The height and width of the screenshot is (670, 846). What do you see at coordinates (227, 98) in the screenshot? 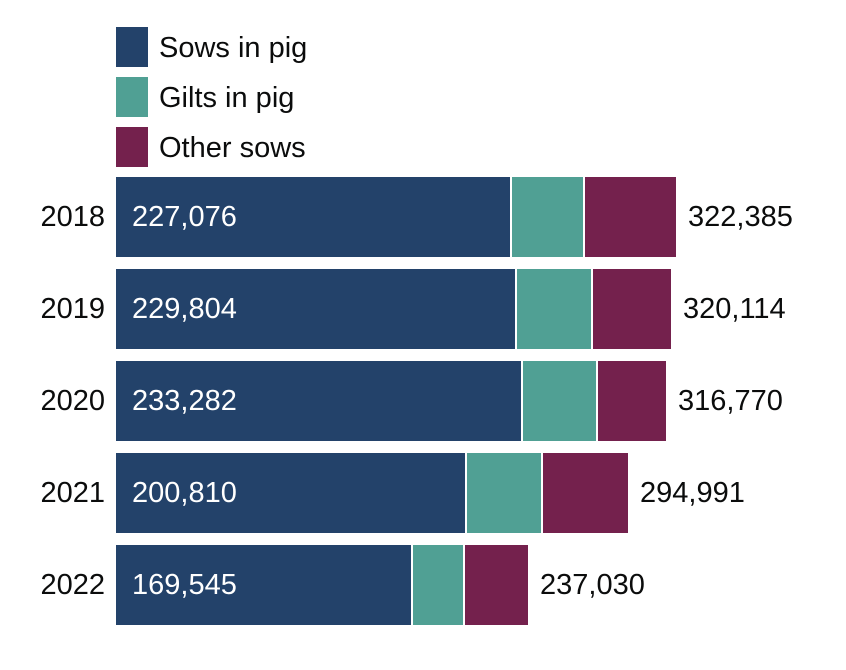
I see `legend-label: Gilts in pig` at bounding box center [227, 98].